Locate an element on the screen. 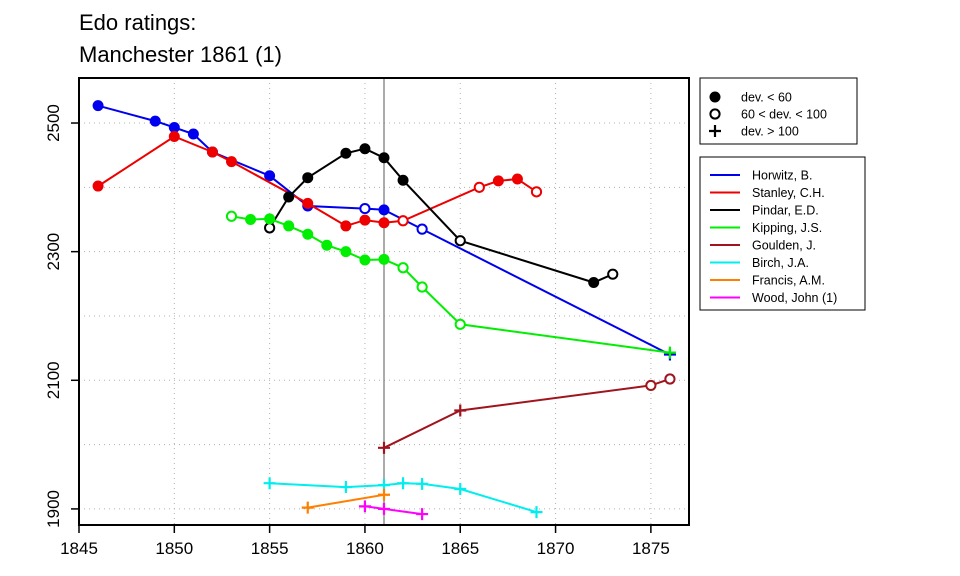 The height and width of the screenshot is (576, 960). marker-legend: dev. < 60 60 < dev. < 100 dev. > 100 is located at coordinates (778, 111).